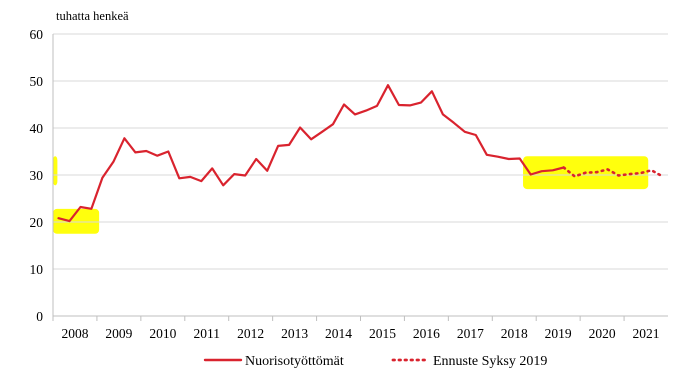 This screenshot has width=673, height=379. What do you see at coordinates (37, 175) in the screenshot?
I see `y-tick-label: 30` at bounding box center [37, 175].